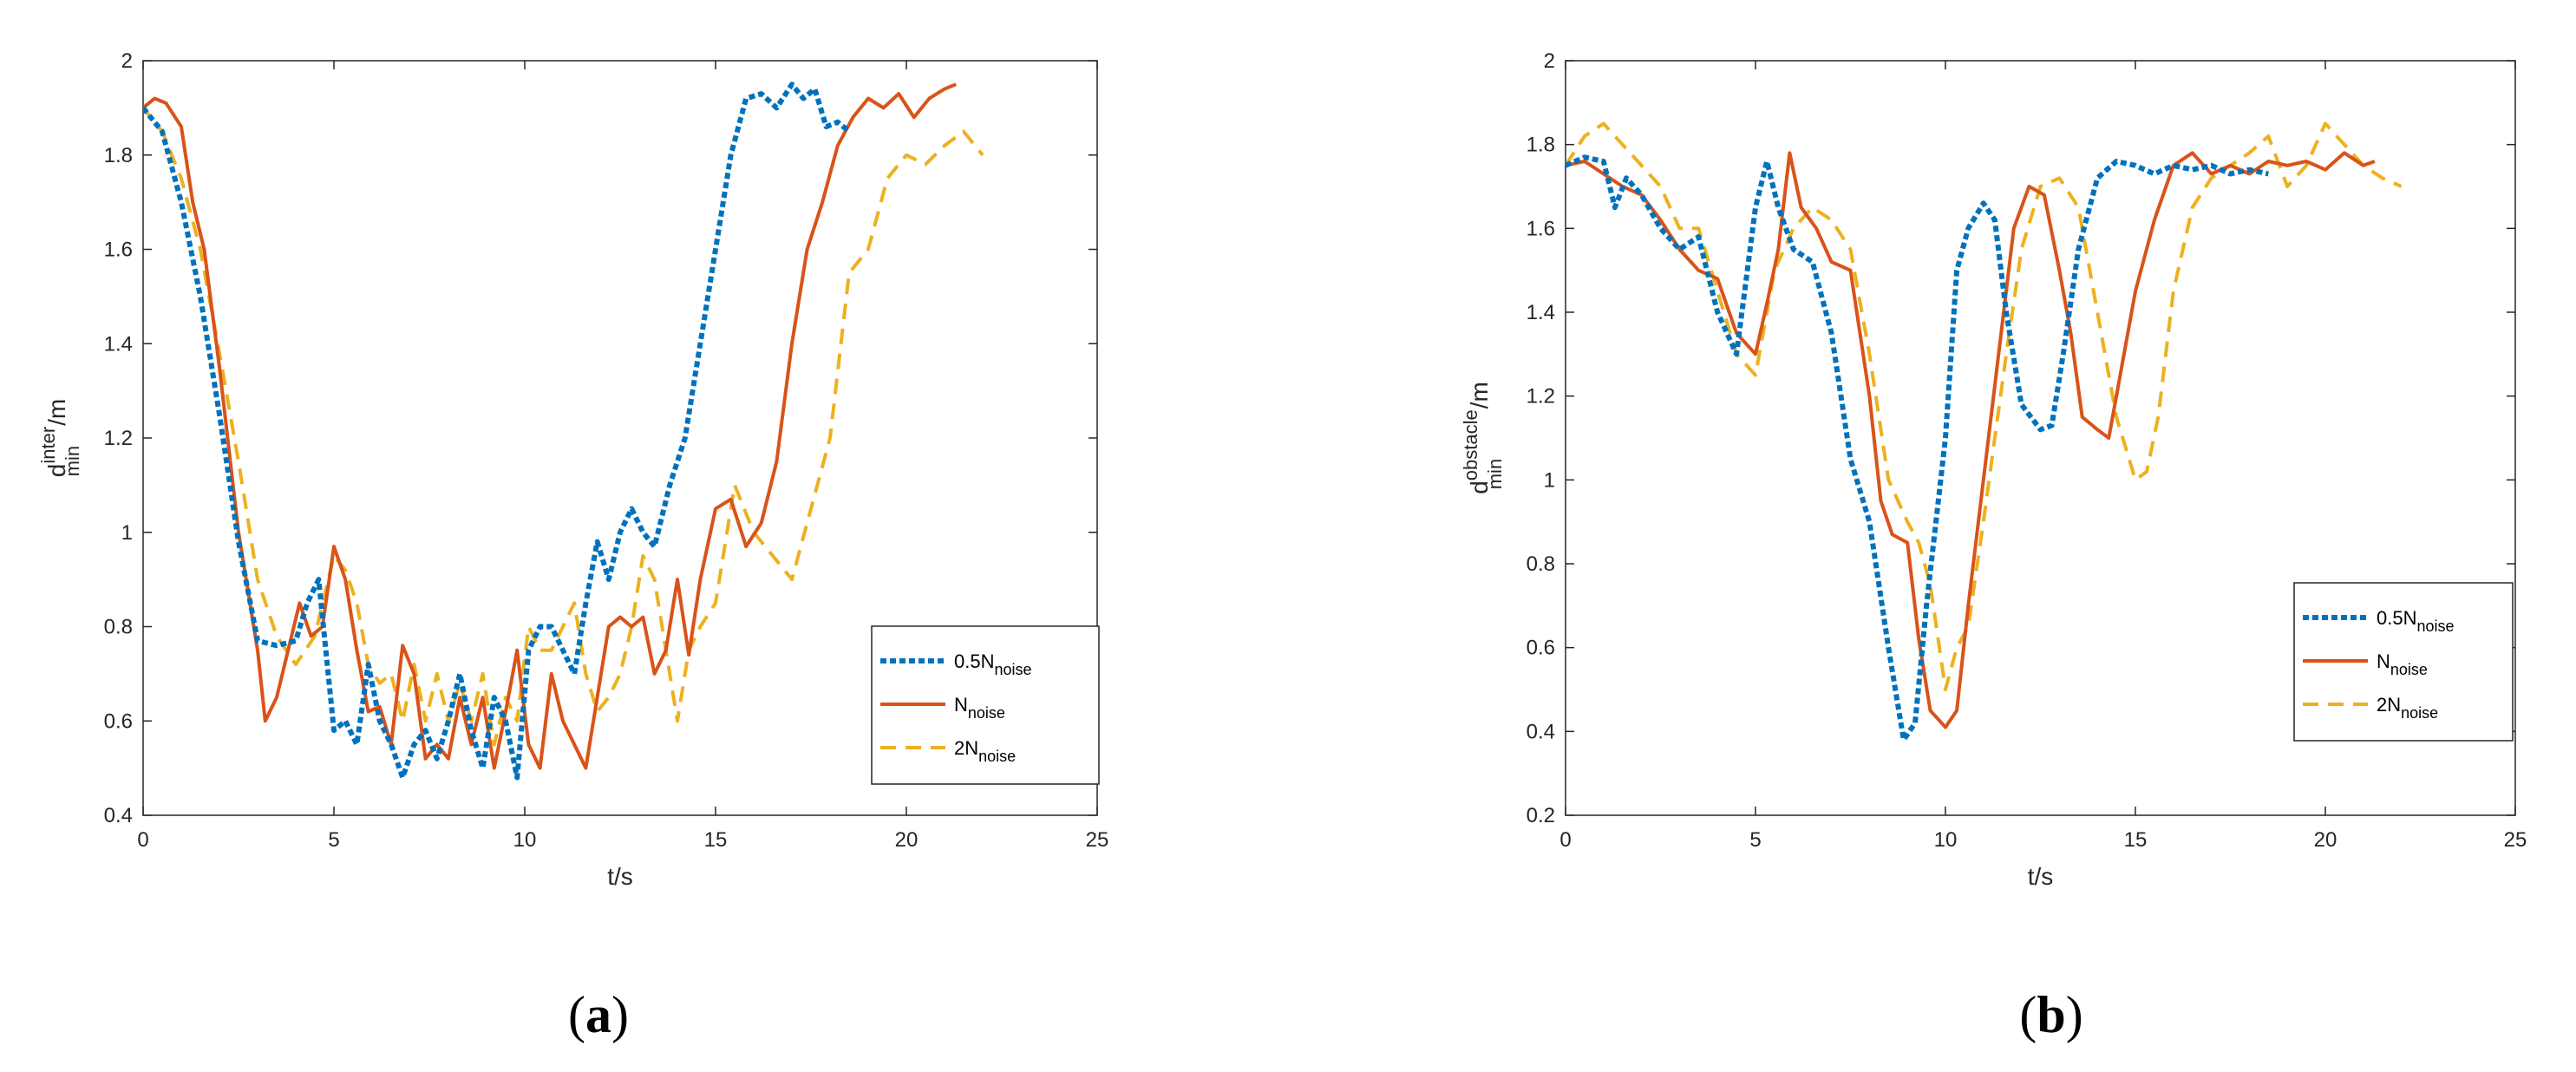  What do you see at coordinates (598, 1014) in the screenshot?
I see `caption-a: (a)` at bounding box center [598, 1014].